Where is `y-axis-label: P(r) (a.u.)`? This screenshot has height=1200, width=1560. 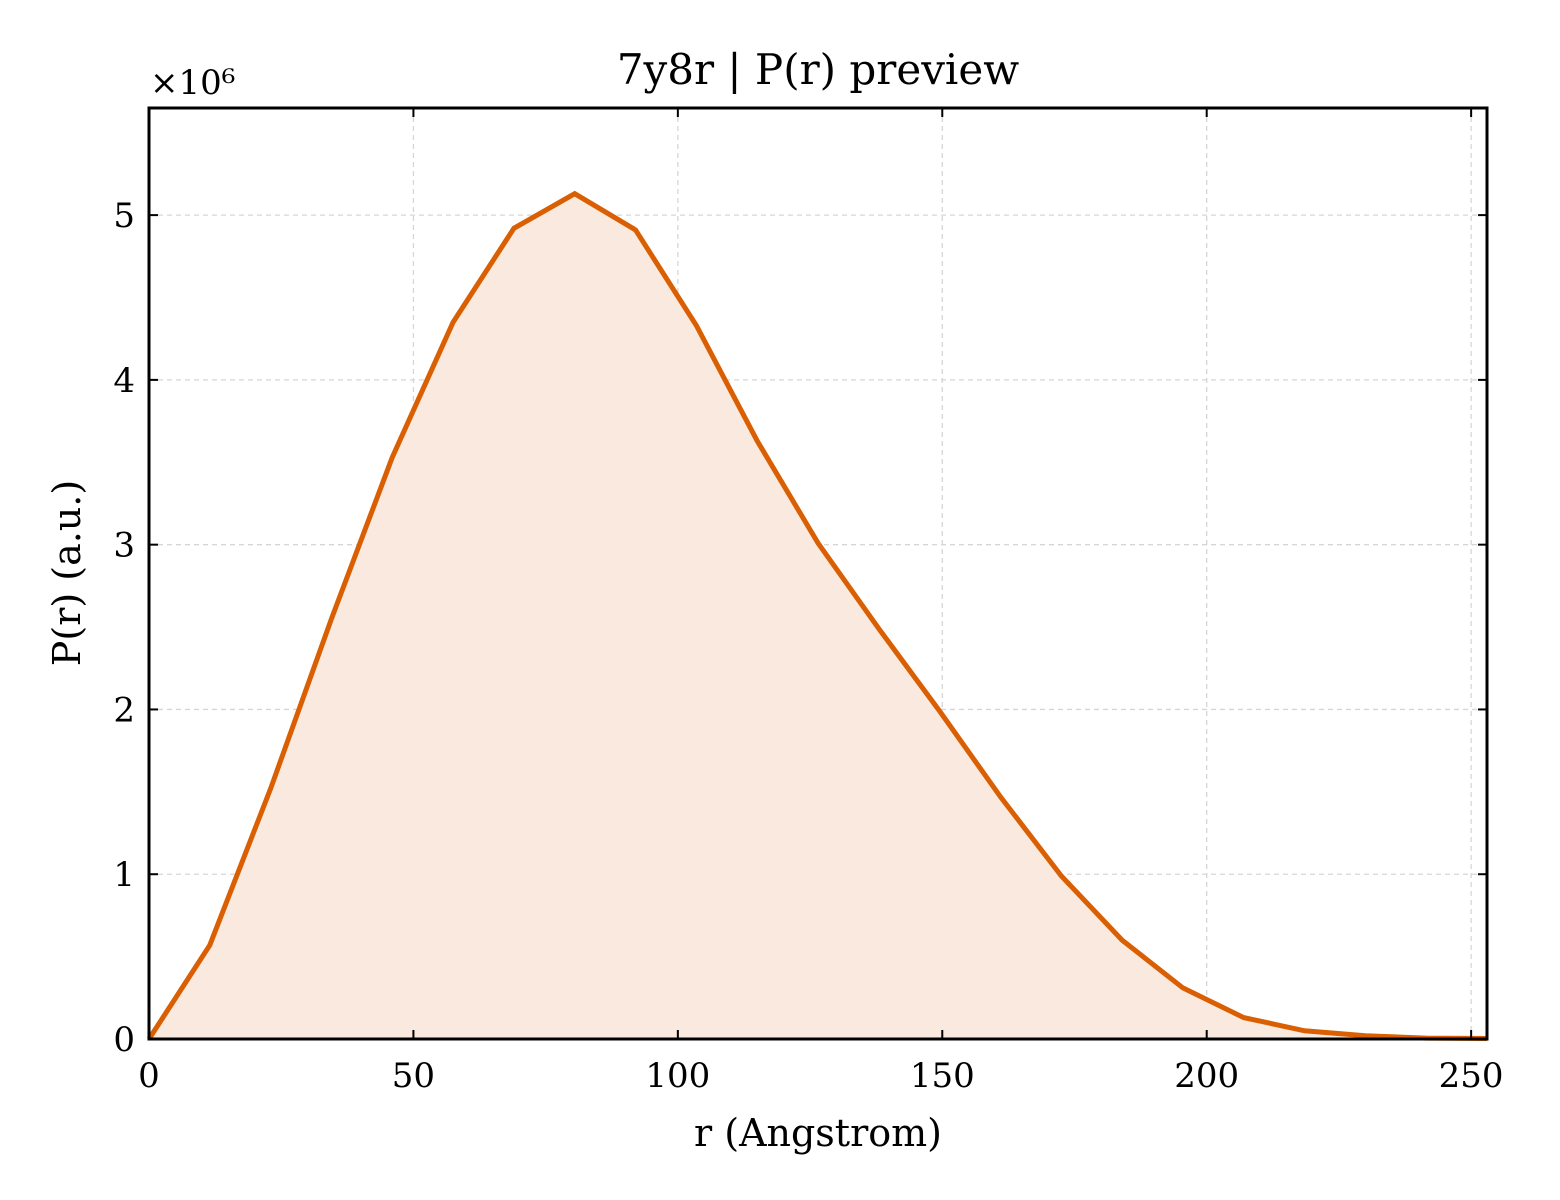
y-axis-label: P(r) (a.u.) is located at coordinates (67, 573).